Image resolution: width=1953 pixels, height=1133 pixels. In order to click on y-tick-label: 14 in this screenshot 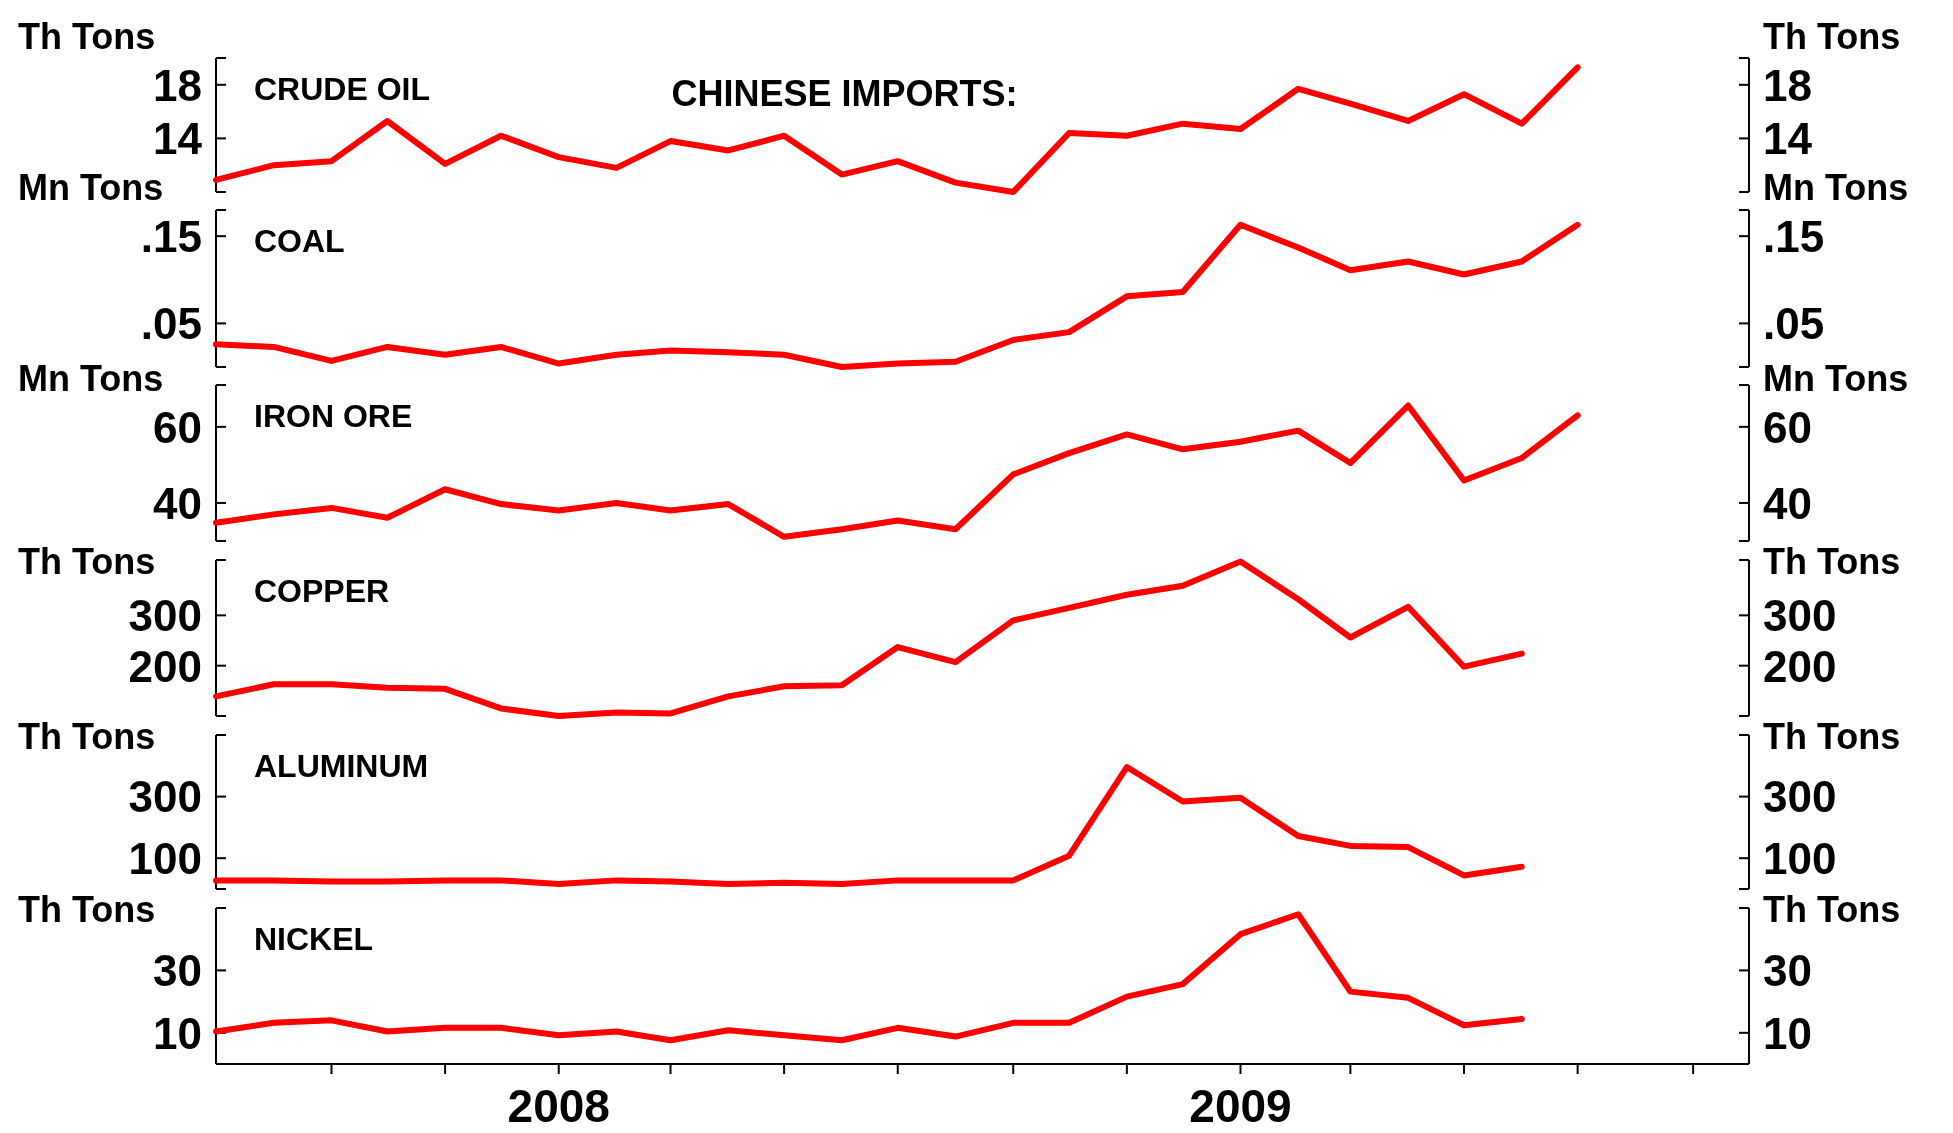, I will do `click(178, 139)`.